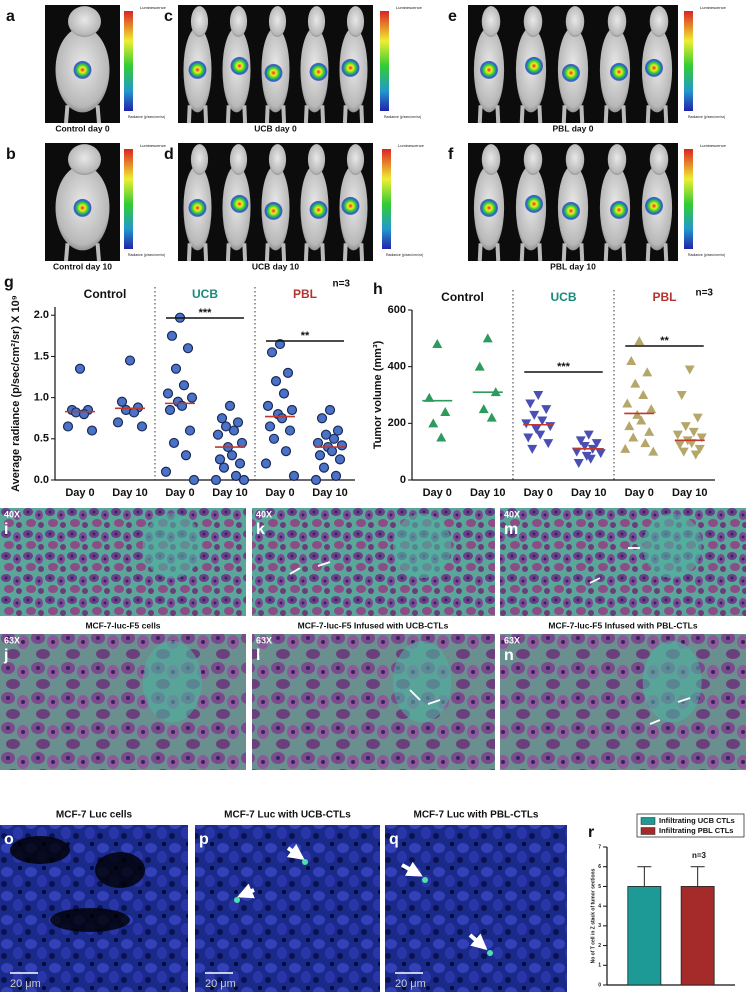 The image size is (746, 992). What do you see at coordinates (82, 266) in the screenshot?
I see `mouse-caption: Control day 10` at bounding box center [82, 266].